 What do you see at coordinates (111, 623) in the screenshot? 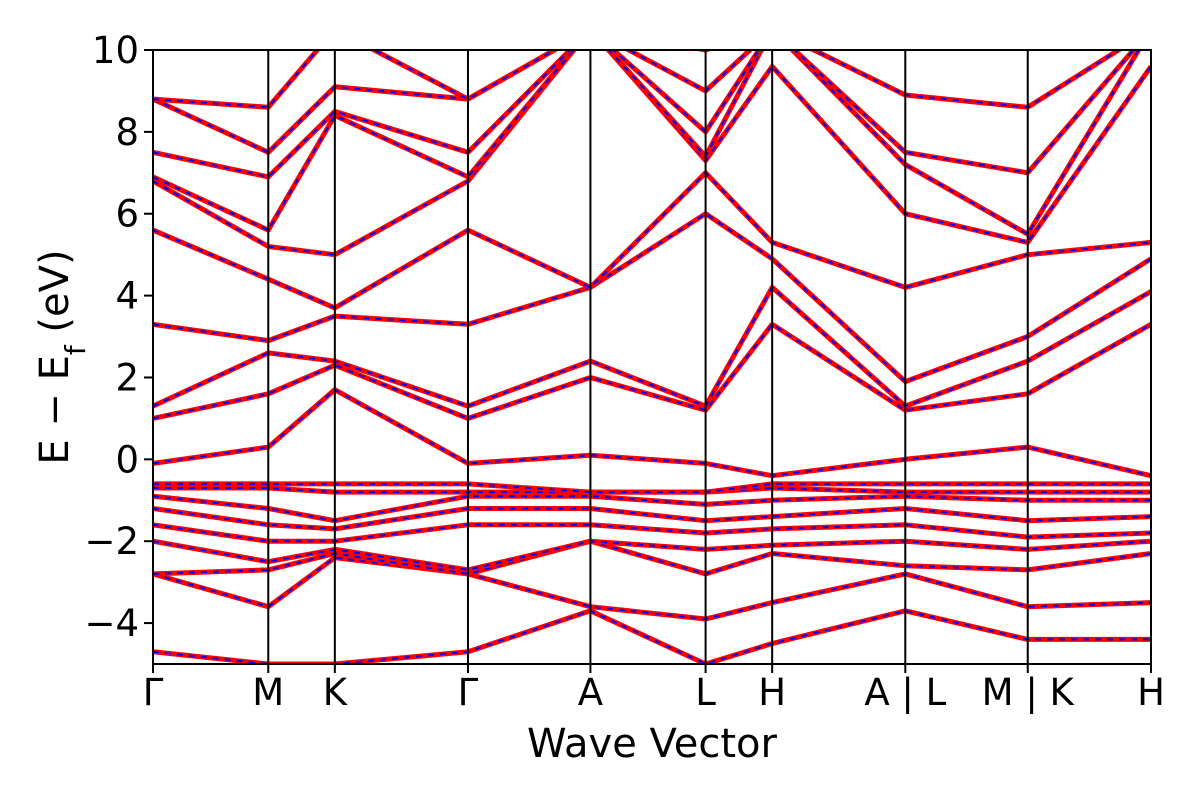
I see `y-tick-label: −4` at bounding box center [111, 623].